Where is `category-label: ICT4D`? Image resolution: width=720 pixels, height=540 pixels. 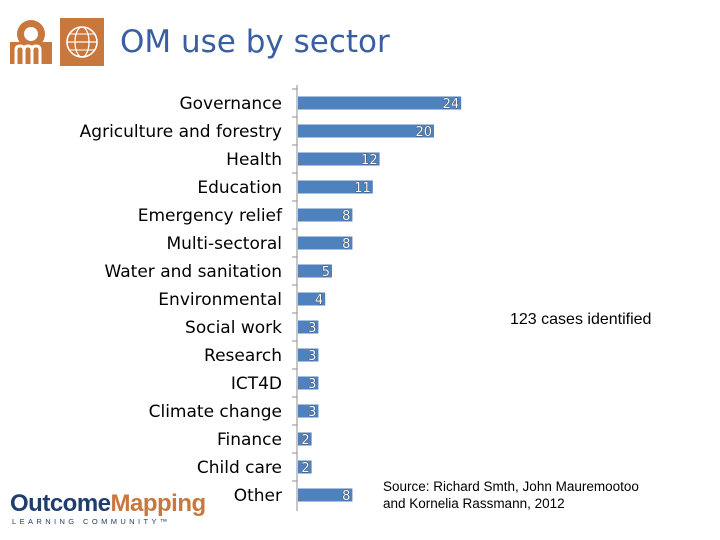 category-label: ICT4D is located at coordinates (256, 384).